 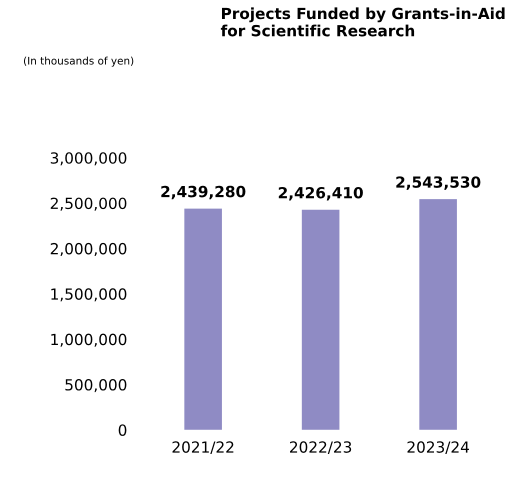 What do you see at coordinates (88, 159) in the screenshot?
I see `y-tick-label: 3,000,000` at bounding box center [88, 159].